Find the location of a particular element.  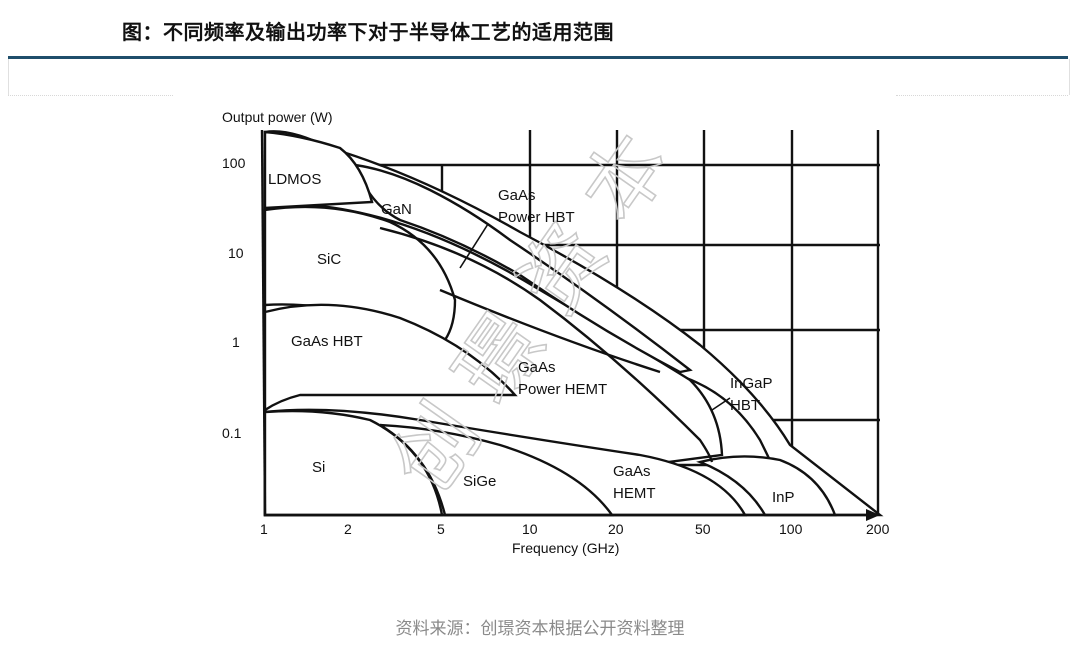

label-gaas-hemt-2: HEMT is located at coordinates (634, 493).